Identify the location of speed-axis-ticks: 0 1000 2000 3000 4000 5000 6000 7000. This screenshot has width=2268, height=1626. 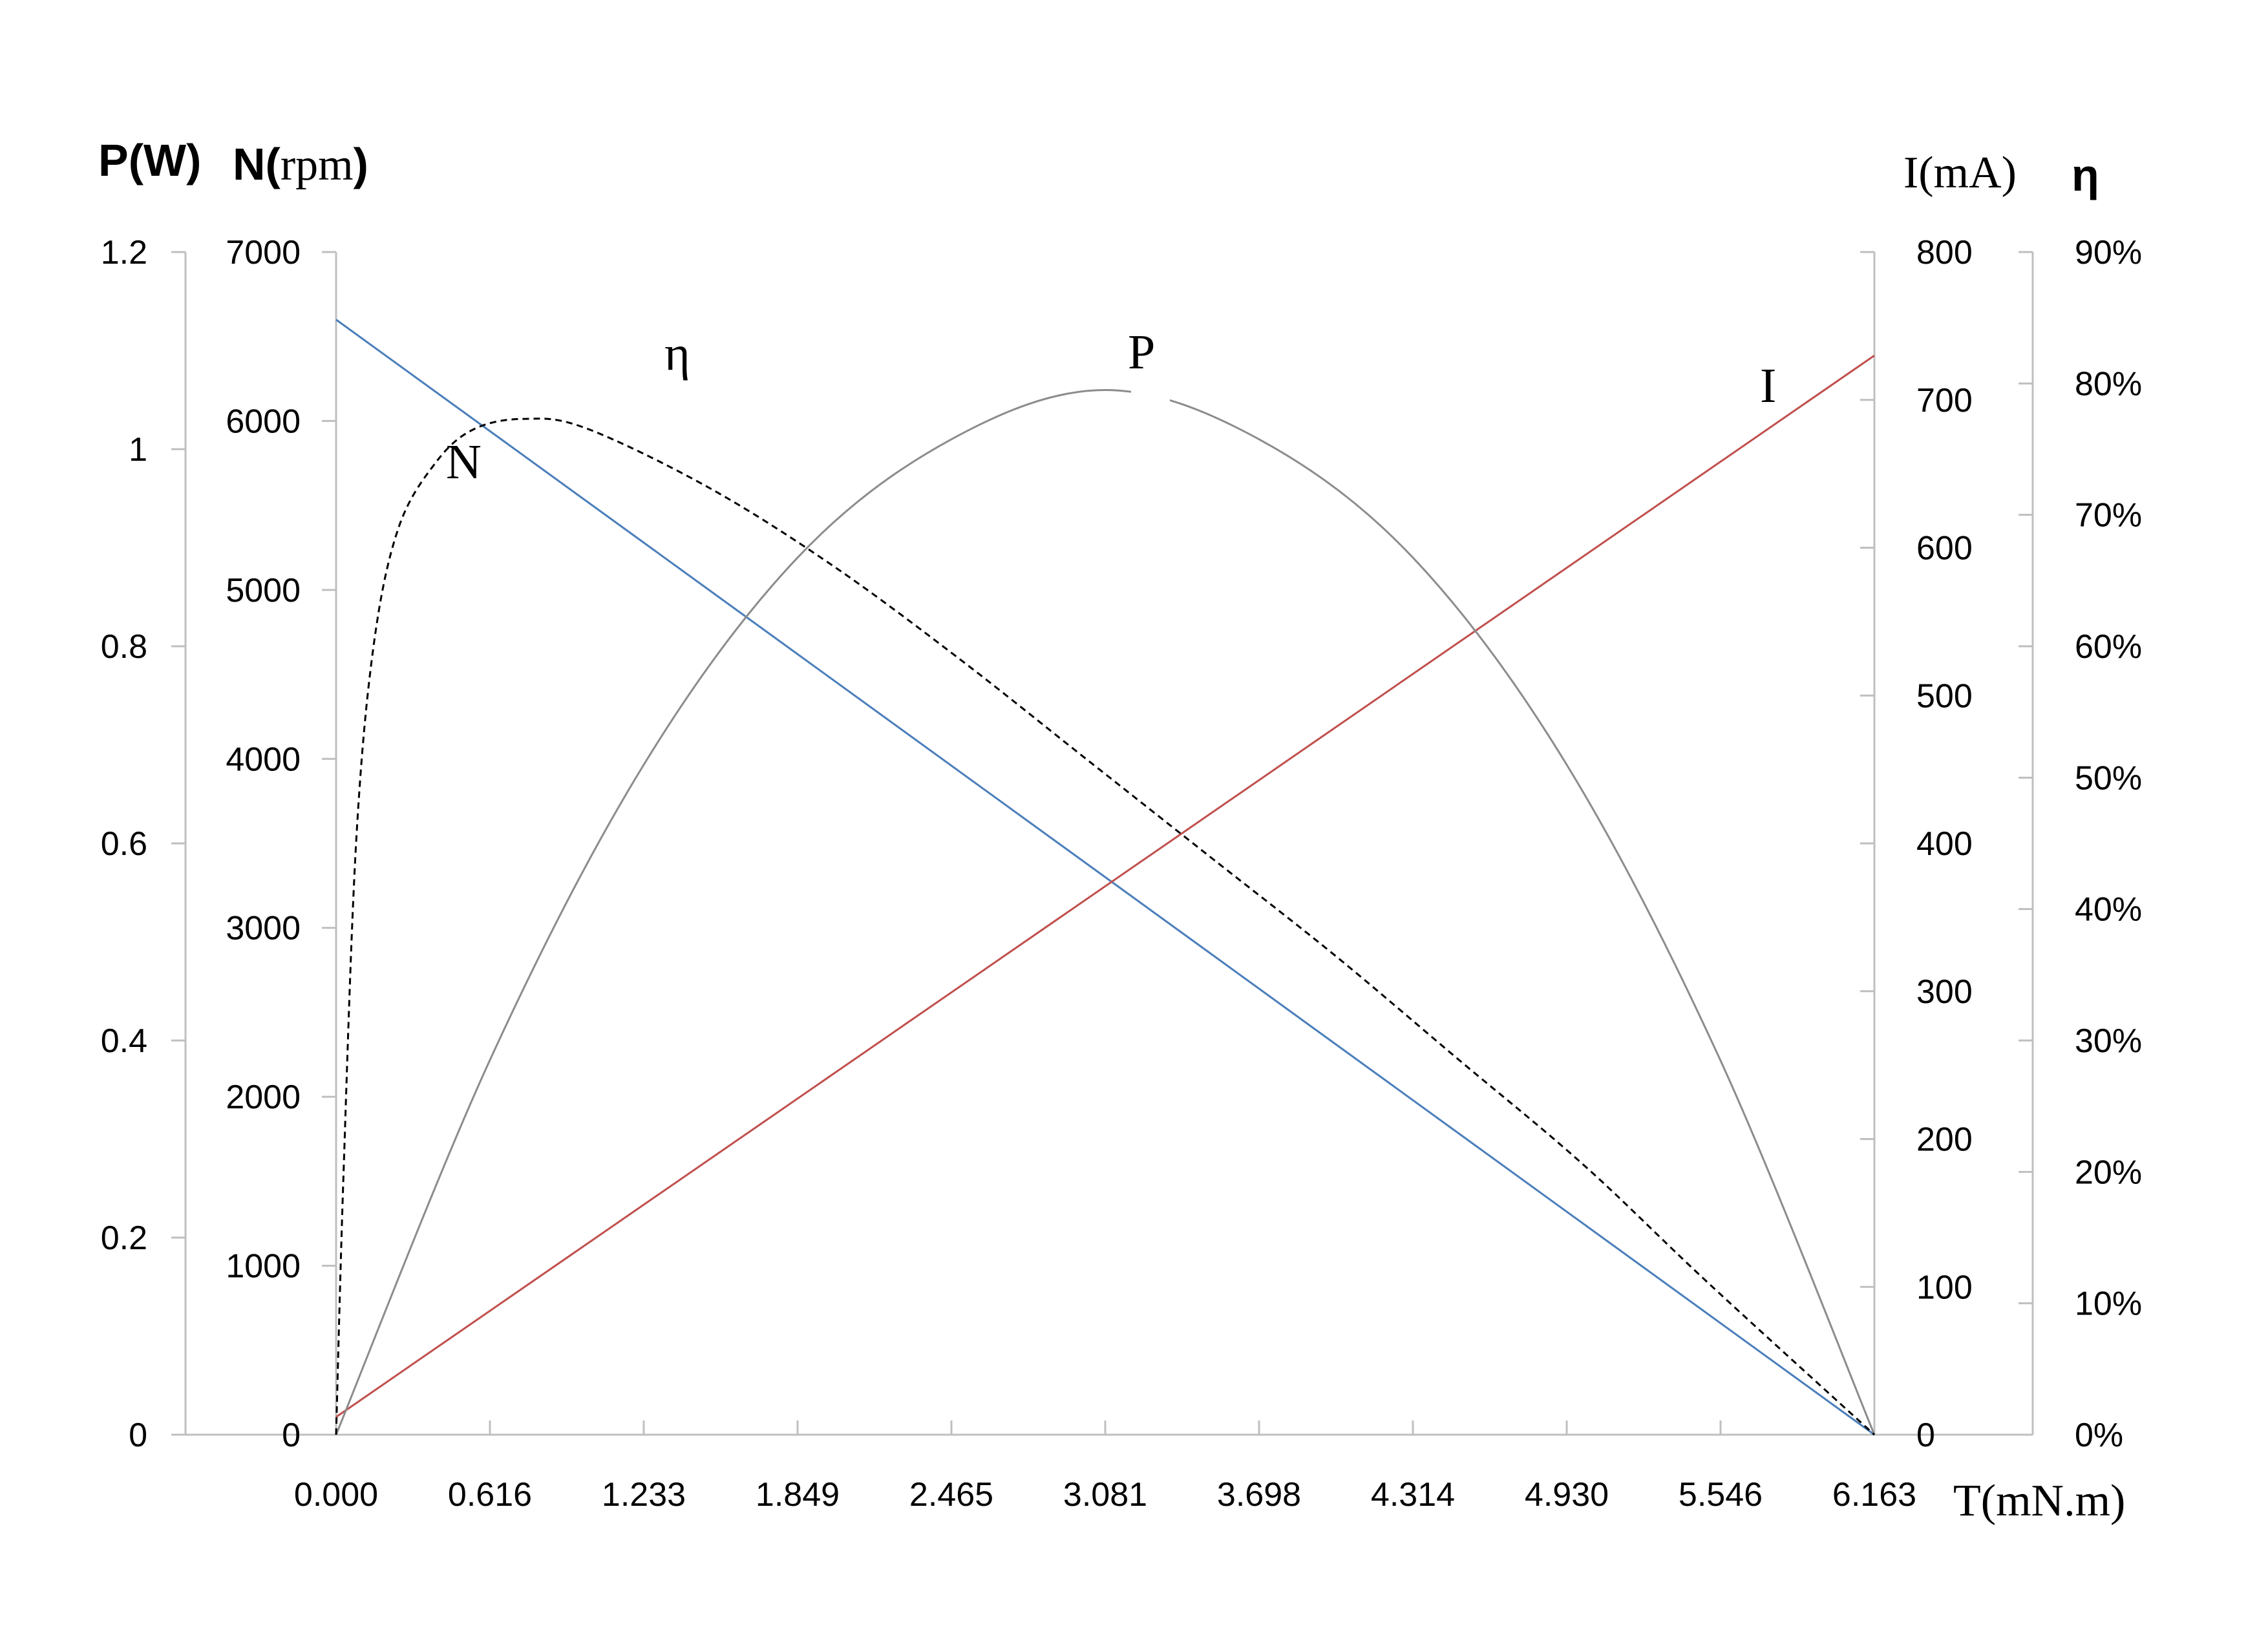
(281, 844).